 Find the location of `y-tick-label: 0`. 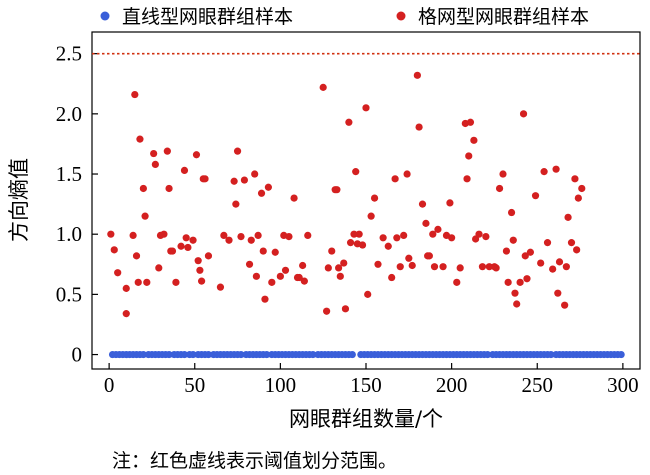

y-tick-label: 0 is located at coordinates (77, 355).